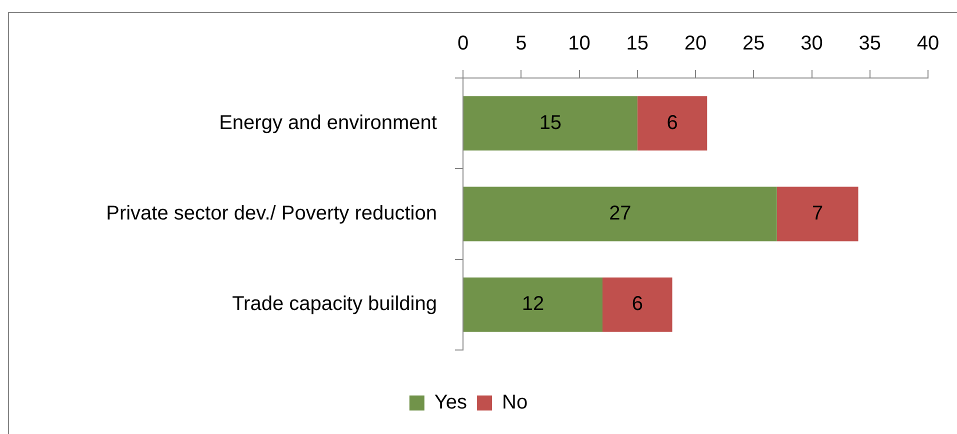 The image size is (957, 434). I want to click on x-tick-label: 20, so click(695, 43).